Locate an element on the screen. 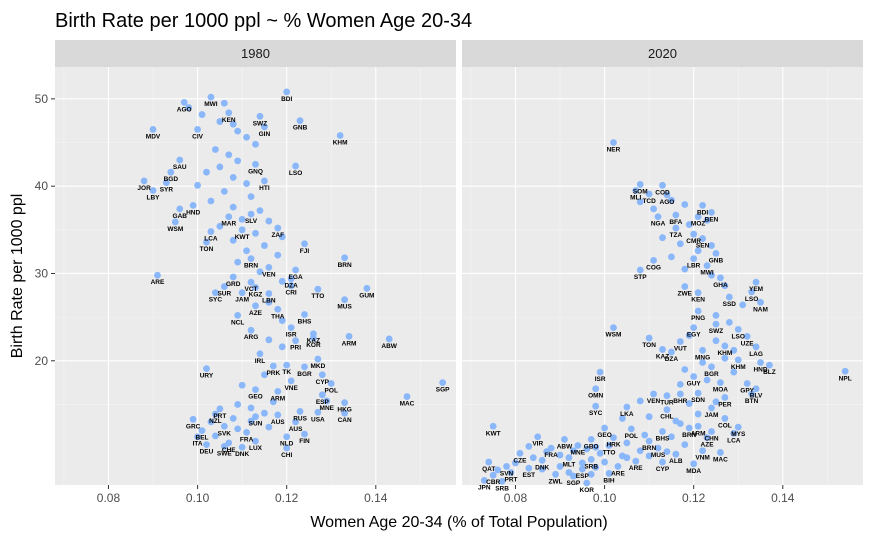 Image resolution: width=875 pixels, height=540 pixels. point-label: IRL is located at coordinates (260, 361).